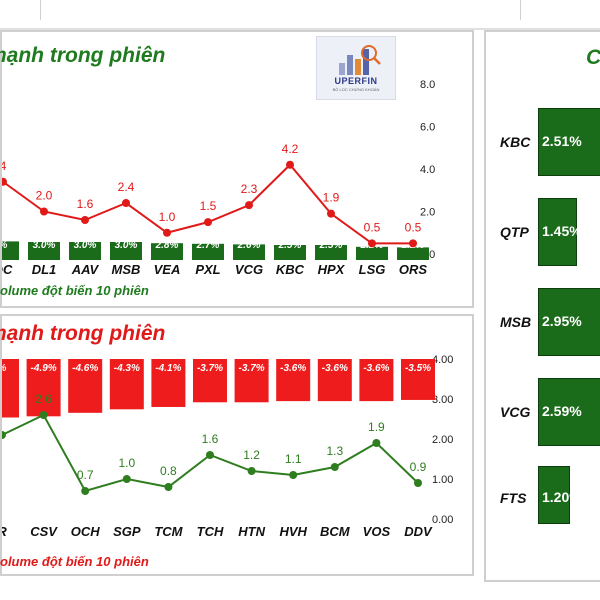 The image size is (600, 600). I want to click on bar-value-label: 2.7%, so click(208, 245).